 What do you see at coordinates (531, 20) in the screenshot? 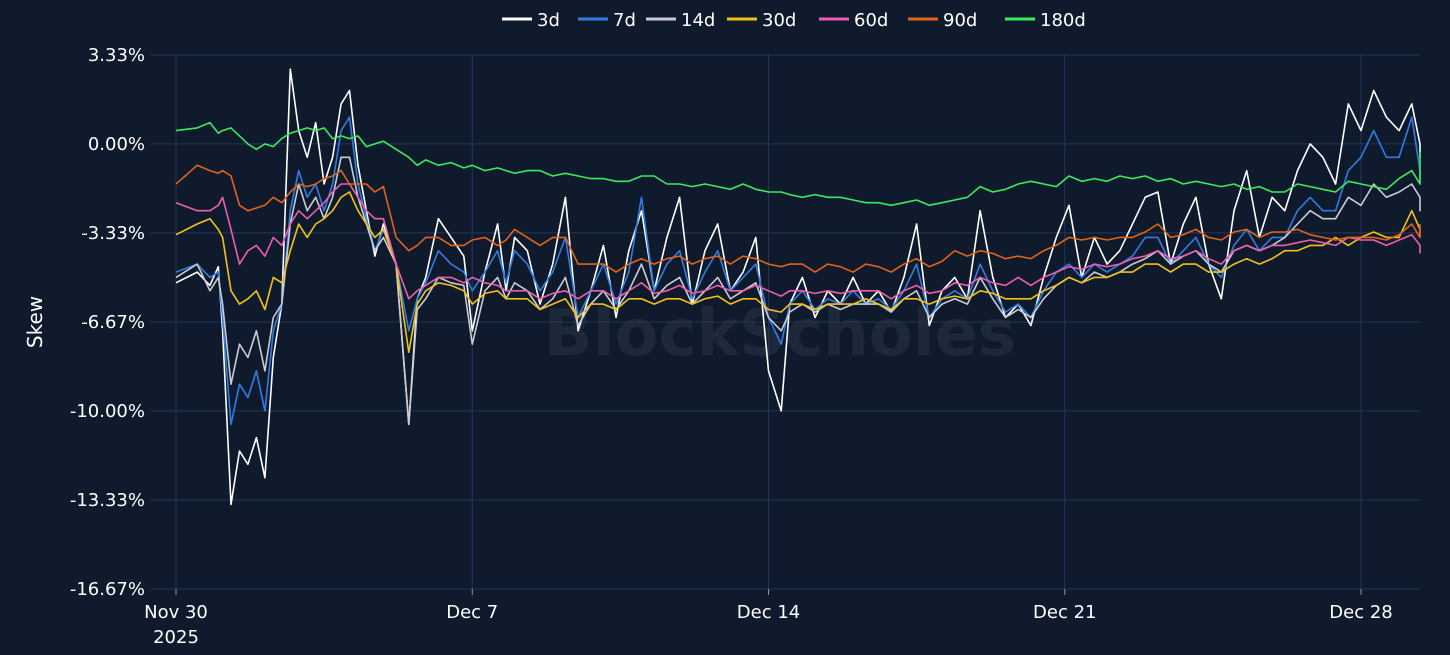
I see `legend-item-3d: 3d` at bounding box center [531, 20].